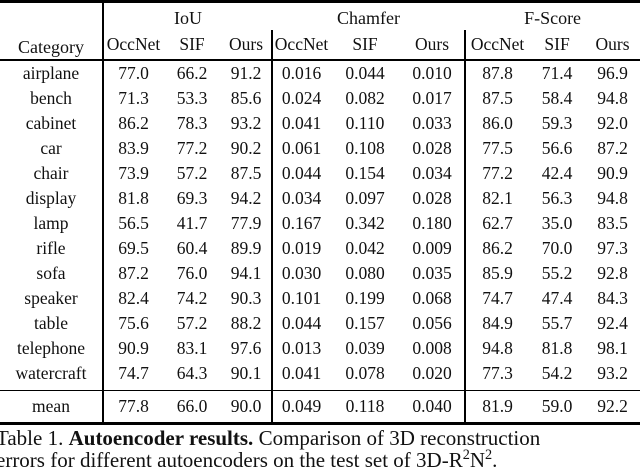  I want to click on caption-text-1: Comparison of 3D reconstruction, so click(397, 438).